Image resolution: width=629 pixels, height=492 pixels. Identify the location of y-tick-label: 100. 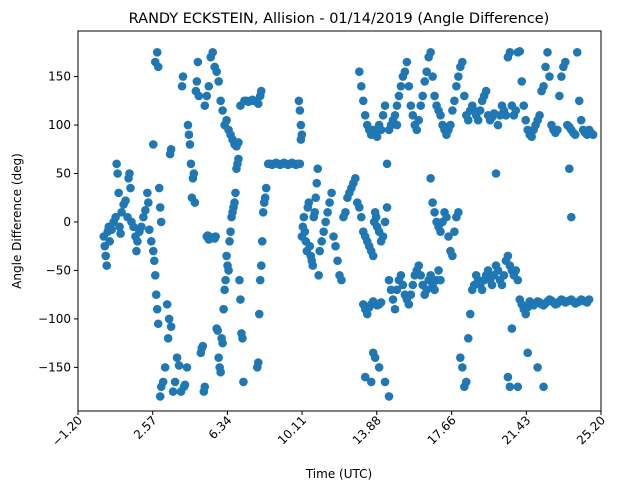
(59, 125).